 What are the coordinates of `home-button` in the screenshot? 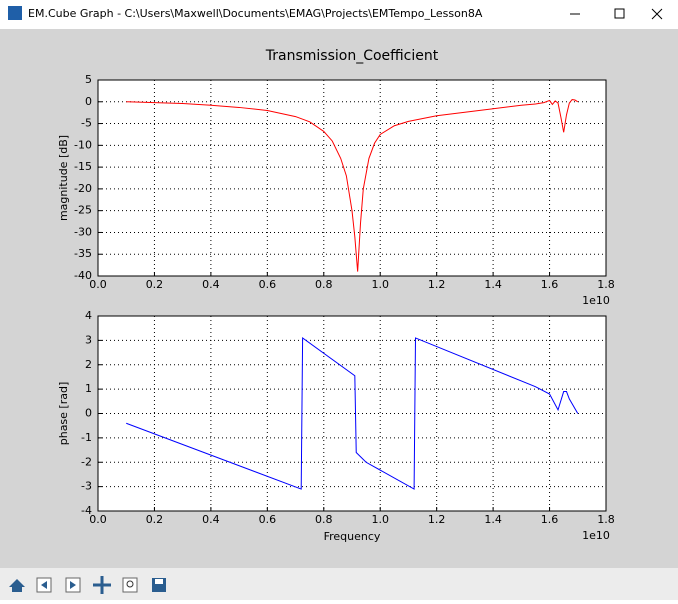 It's located at (17, 585).